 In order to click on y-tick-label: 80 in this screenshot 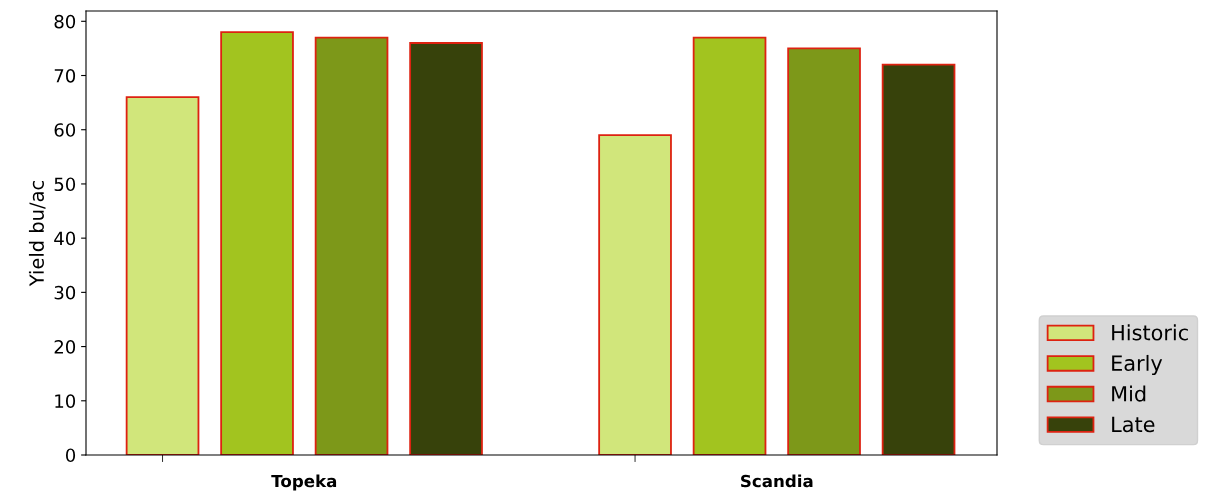, I will do `click(65, 21)`.